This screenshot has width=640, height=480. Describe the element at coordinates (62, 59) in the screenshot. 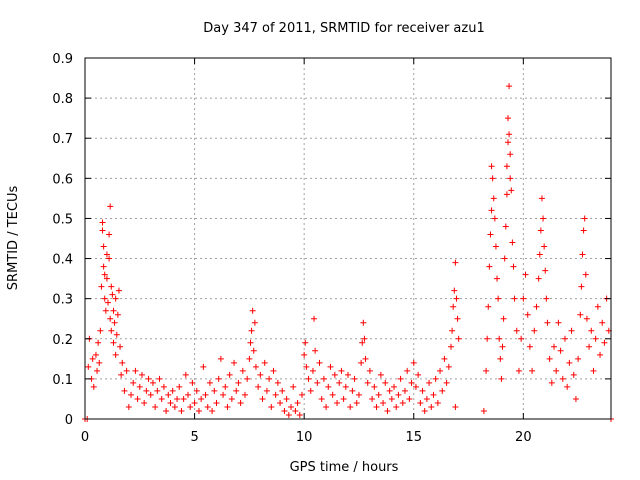

I see `y-tick-label: 0.9` at that location.